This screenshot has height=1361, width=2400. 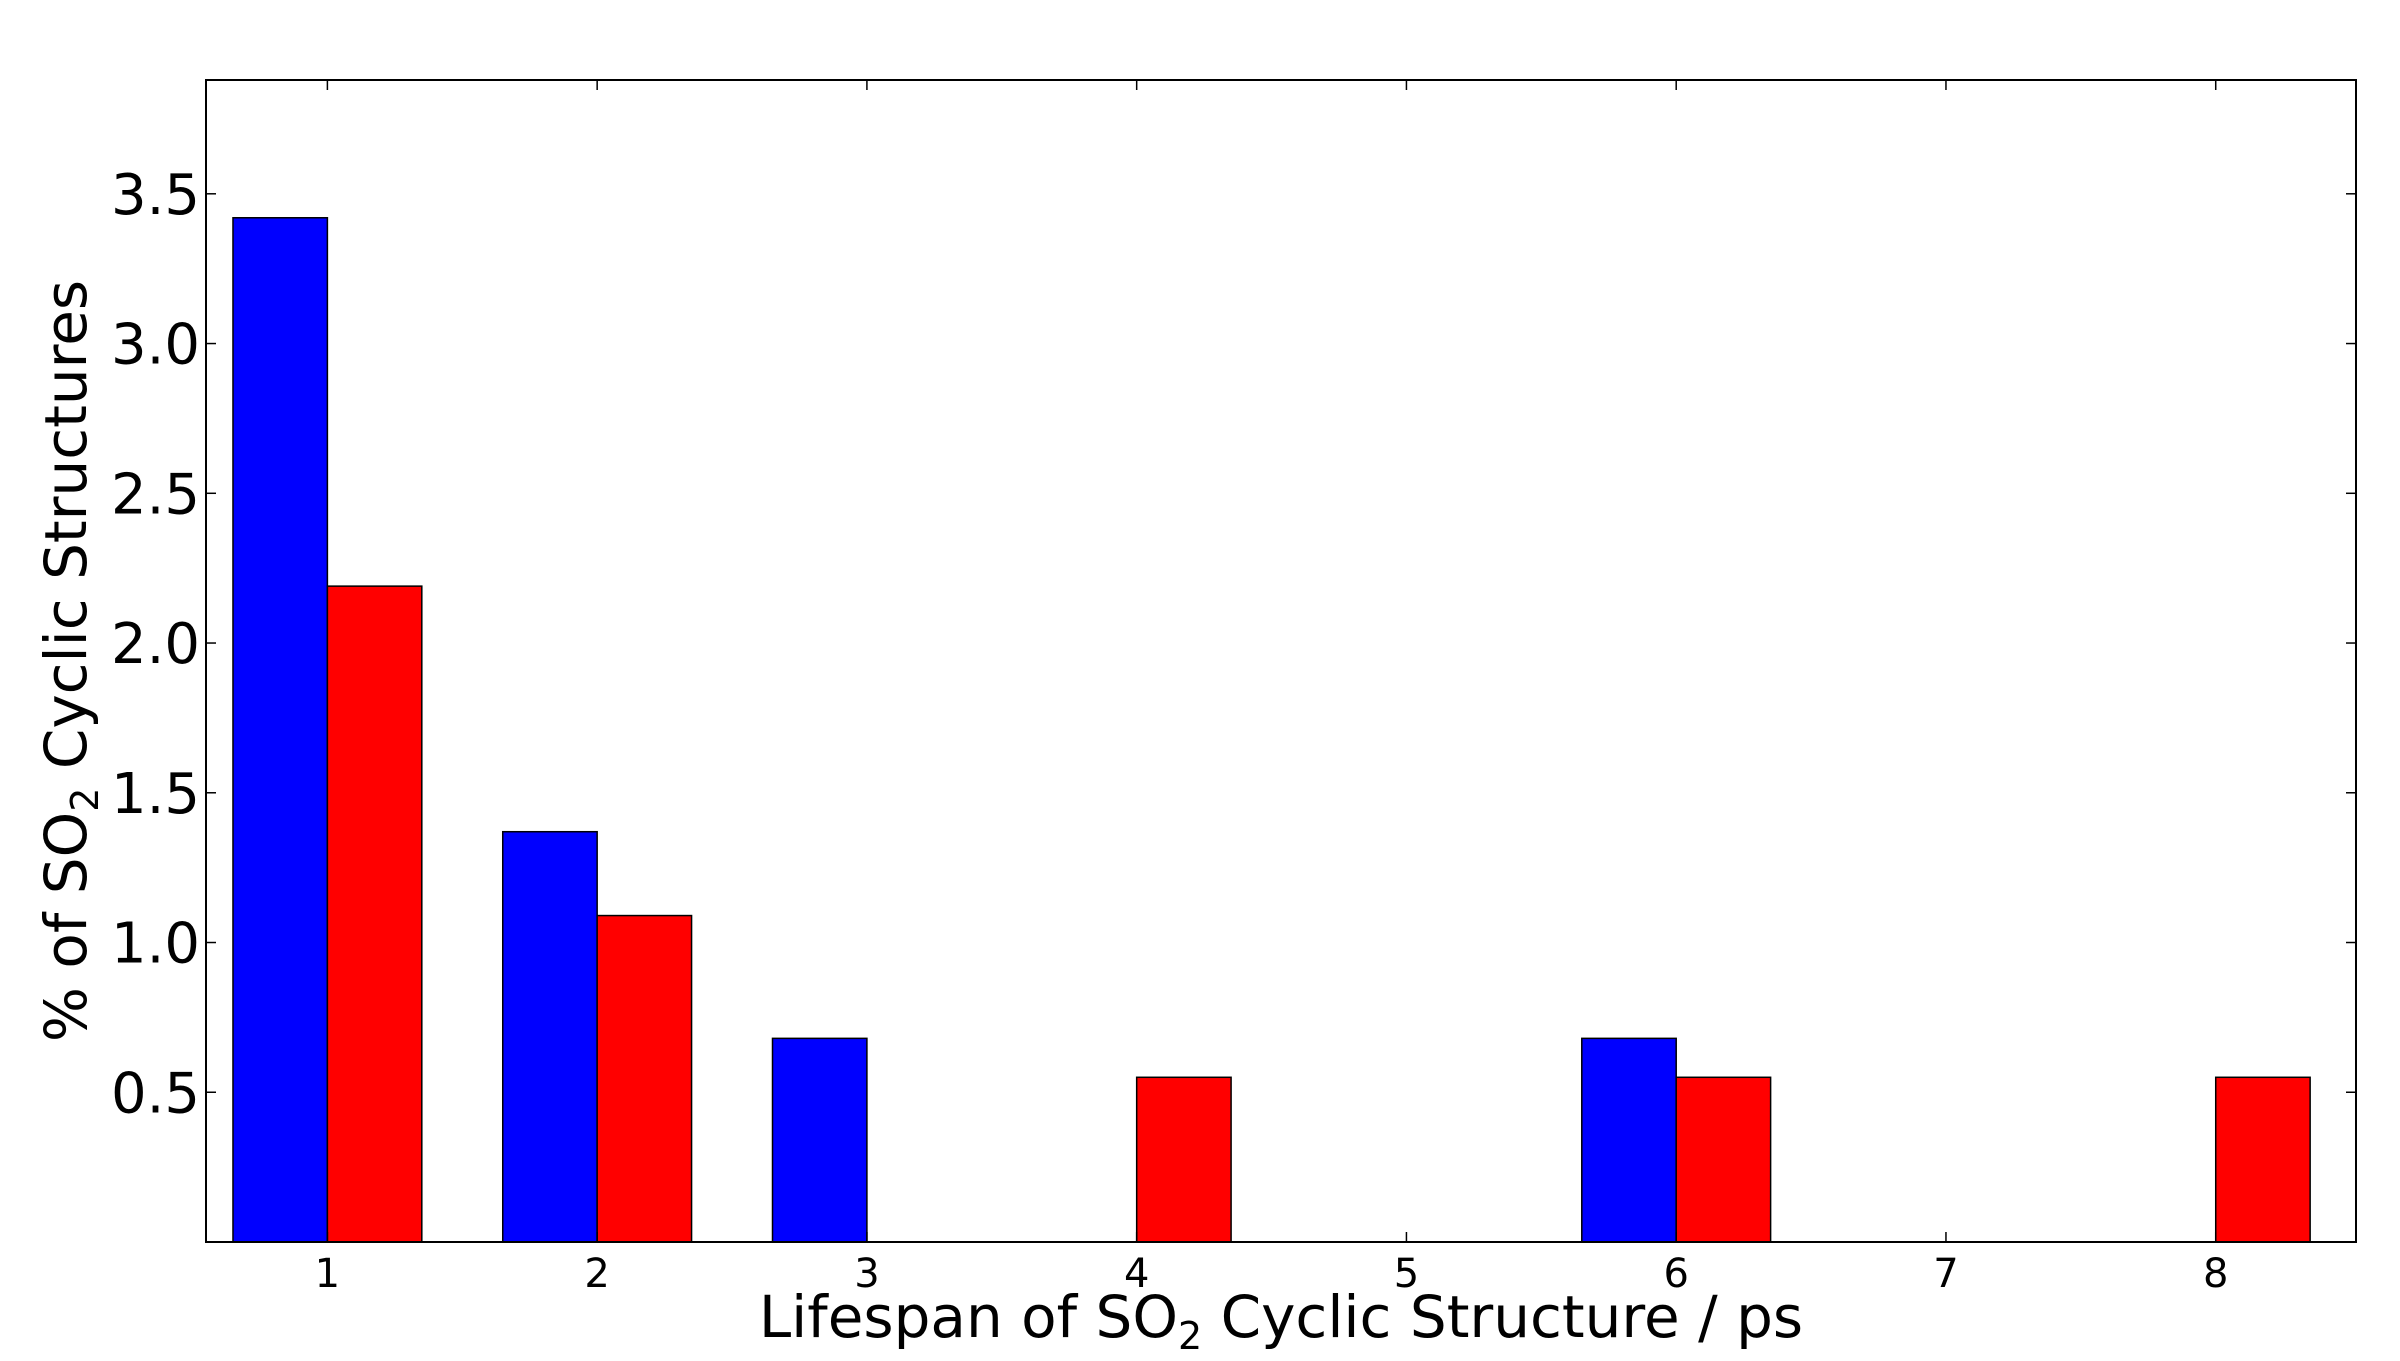 I want to click on bar-series2-x8, so click(x=2262, y=1159).